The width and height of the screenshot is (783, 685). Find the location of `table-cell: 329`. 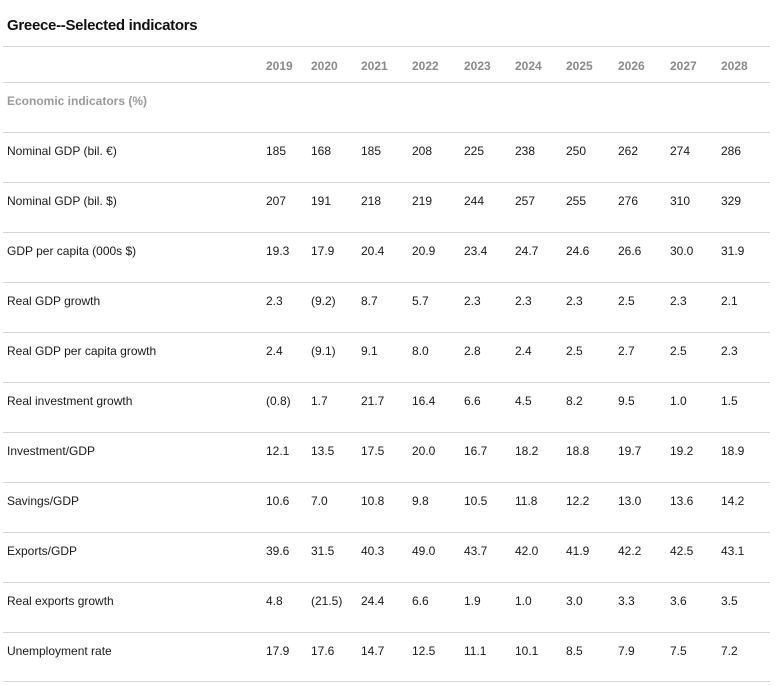

table-cell: 329 is located at coordinates (731, 201).